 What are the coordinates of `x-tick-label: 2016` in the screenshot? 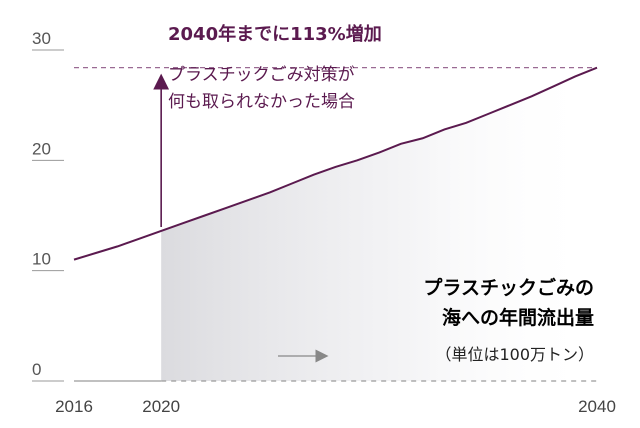 It's located at (74, 406).